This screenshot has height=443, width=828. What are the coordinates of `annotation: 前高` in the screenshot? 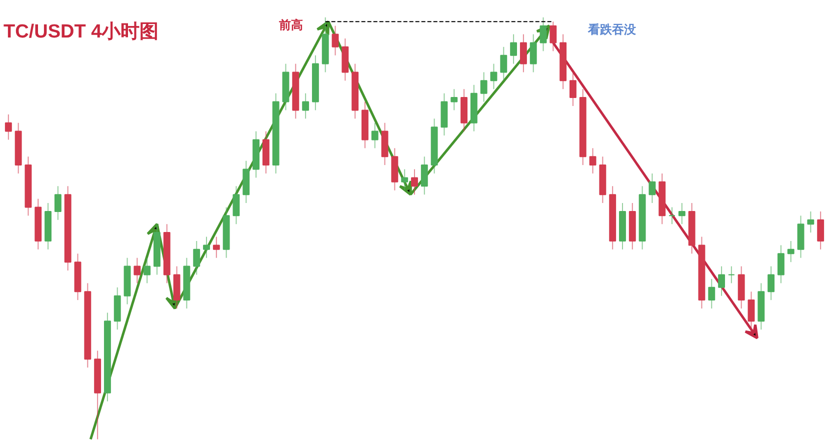 It's located at (290, 25).